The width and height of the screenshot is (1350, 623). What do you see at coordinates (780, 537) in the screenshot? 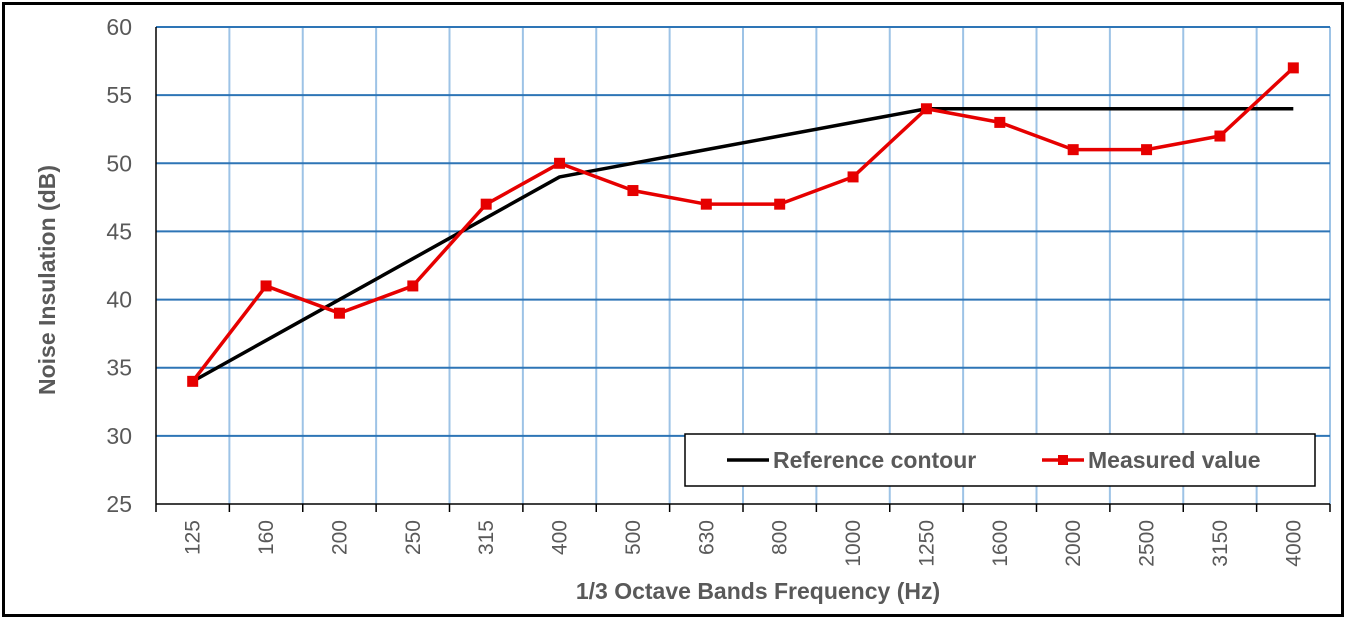
I see `x-tick-label: 800` at bounding box center [780, 537].